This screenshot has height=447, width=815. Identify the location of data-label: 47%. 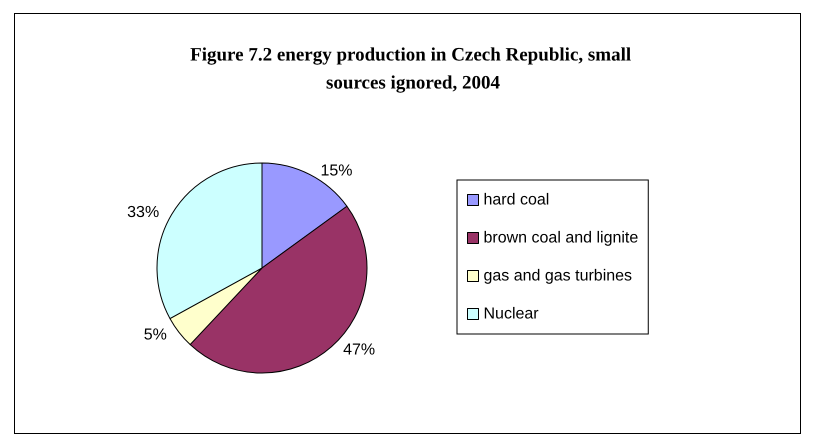
(359, 349).